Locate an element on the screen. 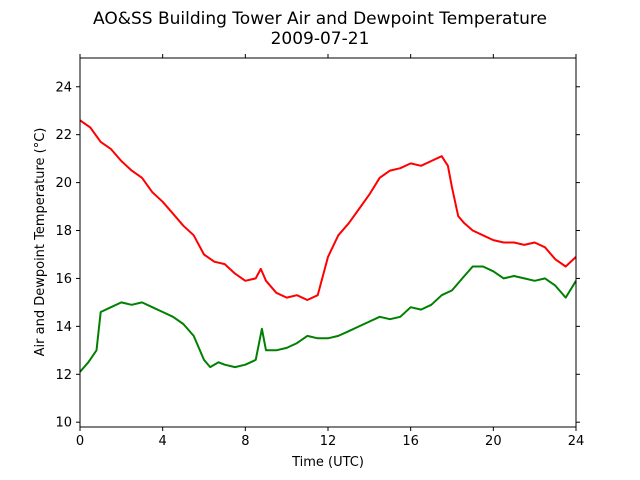  y-tick-label: 14 is located at coordinates (63, 327).